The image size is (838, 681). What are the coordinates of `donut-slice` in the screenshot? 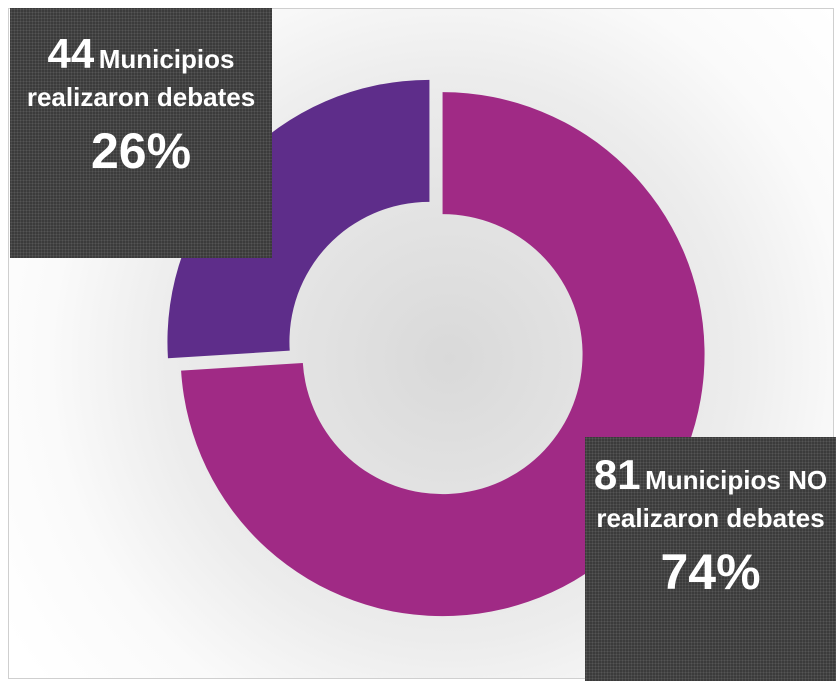 It's located at (298, 219).